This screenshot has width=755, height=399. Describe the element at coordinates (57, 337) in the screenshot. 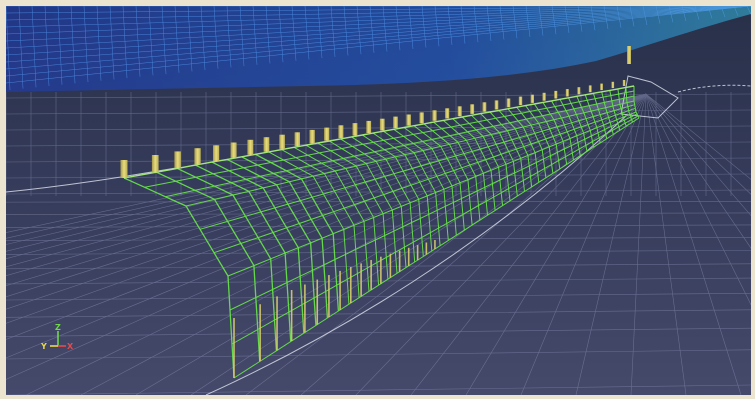

I see `orientation-axes: Z Y X` at that location.